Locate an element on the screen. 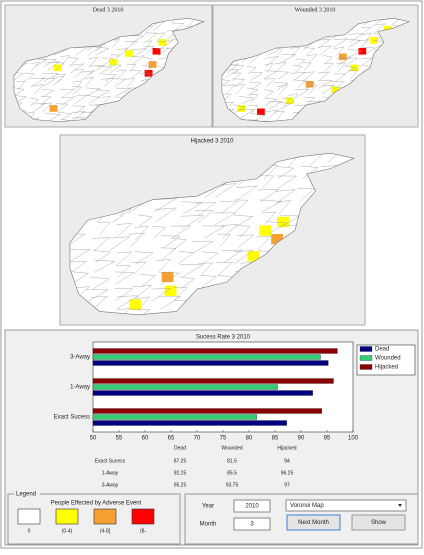 Image resolution: width=424 pixels, height=555 pixels. show-button is located at coordinates (378, 522).